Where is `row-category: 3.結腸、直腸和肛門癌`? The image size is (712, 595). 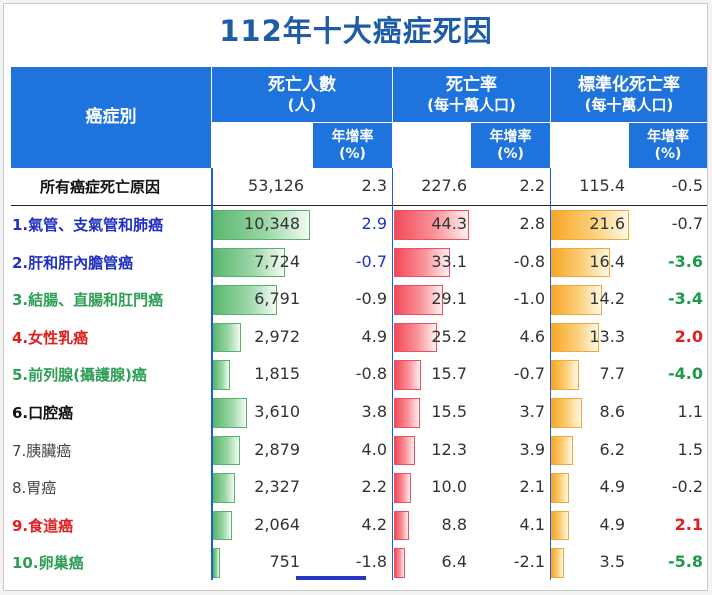 row-category: 3.結腸、直腸和肛門癌 is located at coordinates (88, 300).